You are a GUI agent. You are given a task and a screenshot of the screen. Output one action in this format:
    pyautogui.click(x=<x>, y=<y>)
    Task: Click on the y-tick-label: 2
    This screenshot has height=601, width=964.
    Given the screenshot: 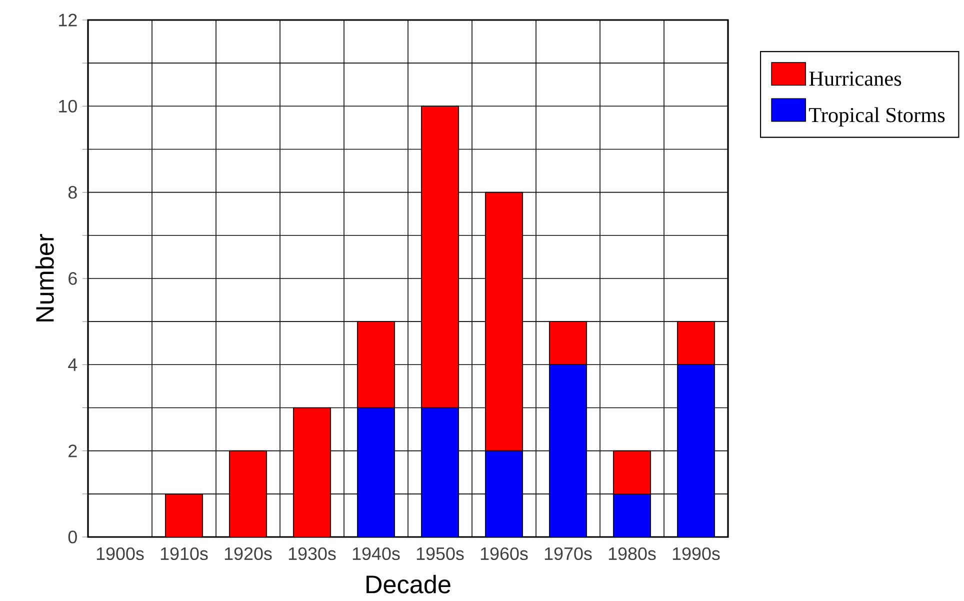 What is the action you would take?
    pyautogui.click(x=72, y=451)
    